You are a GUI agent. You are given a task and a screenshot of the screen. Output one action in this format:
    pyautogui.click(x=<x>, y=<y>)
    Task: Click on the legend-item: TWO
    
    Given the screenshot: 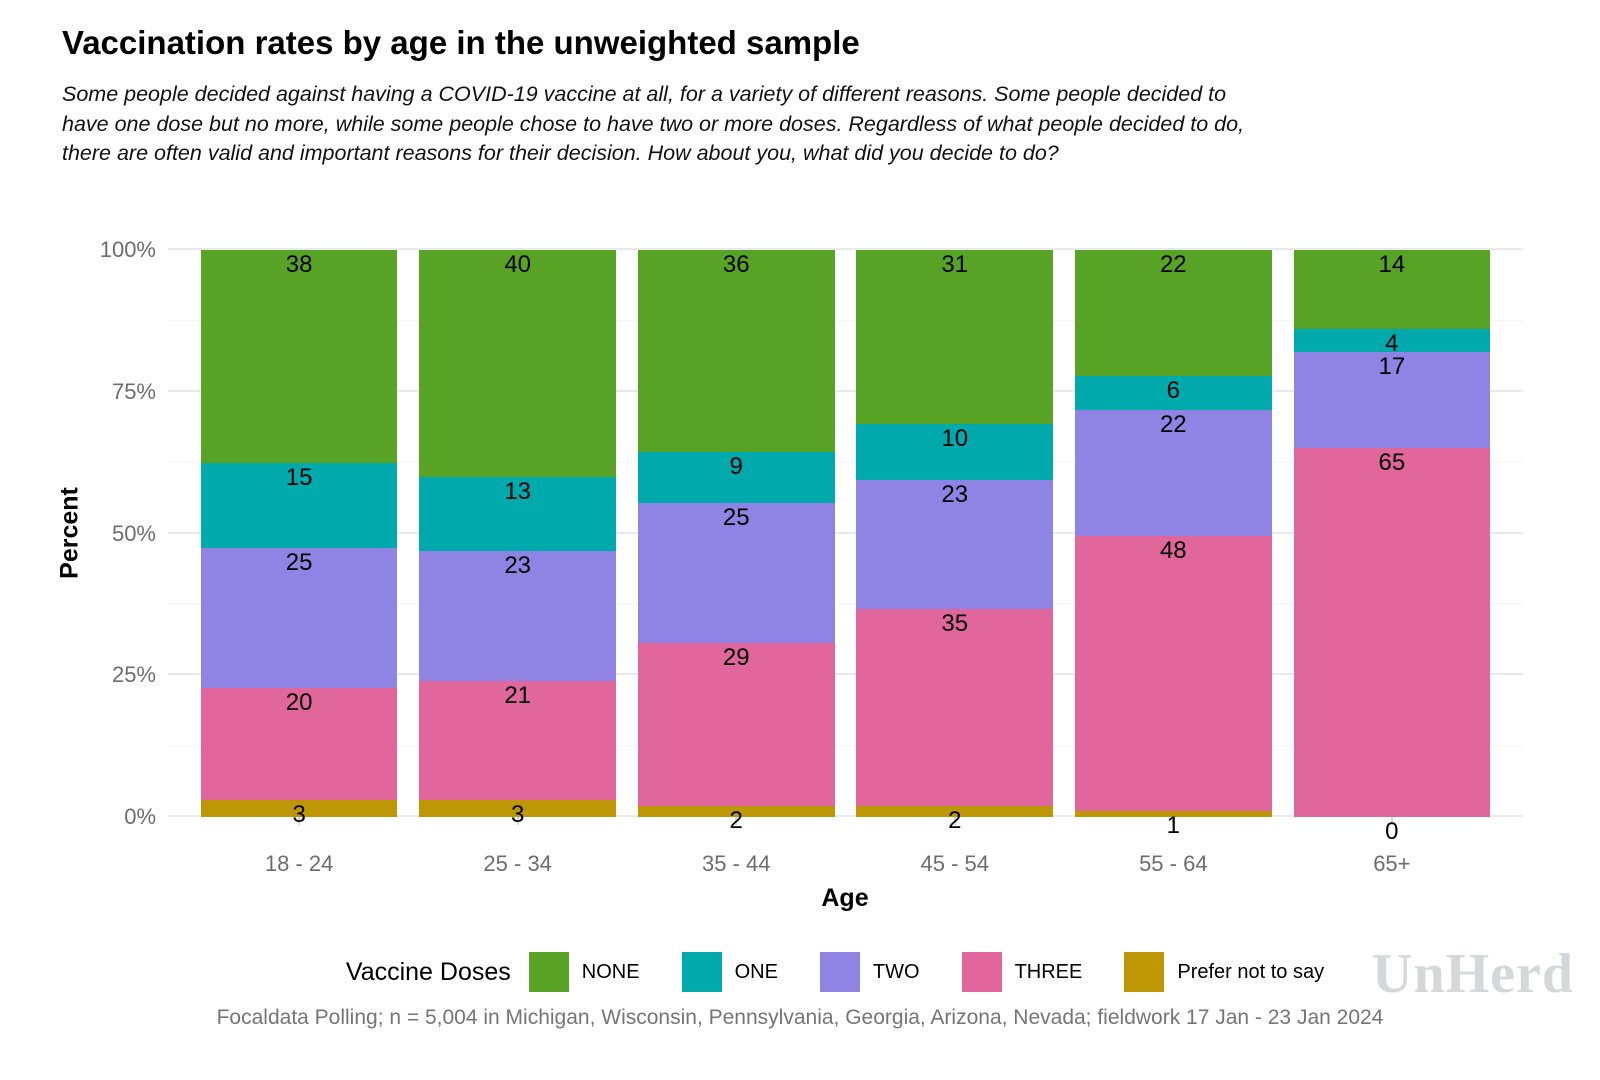 What is the action you would take?
    pyautogui.click(x=869, y=972)
    